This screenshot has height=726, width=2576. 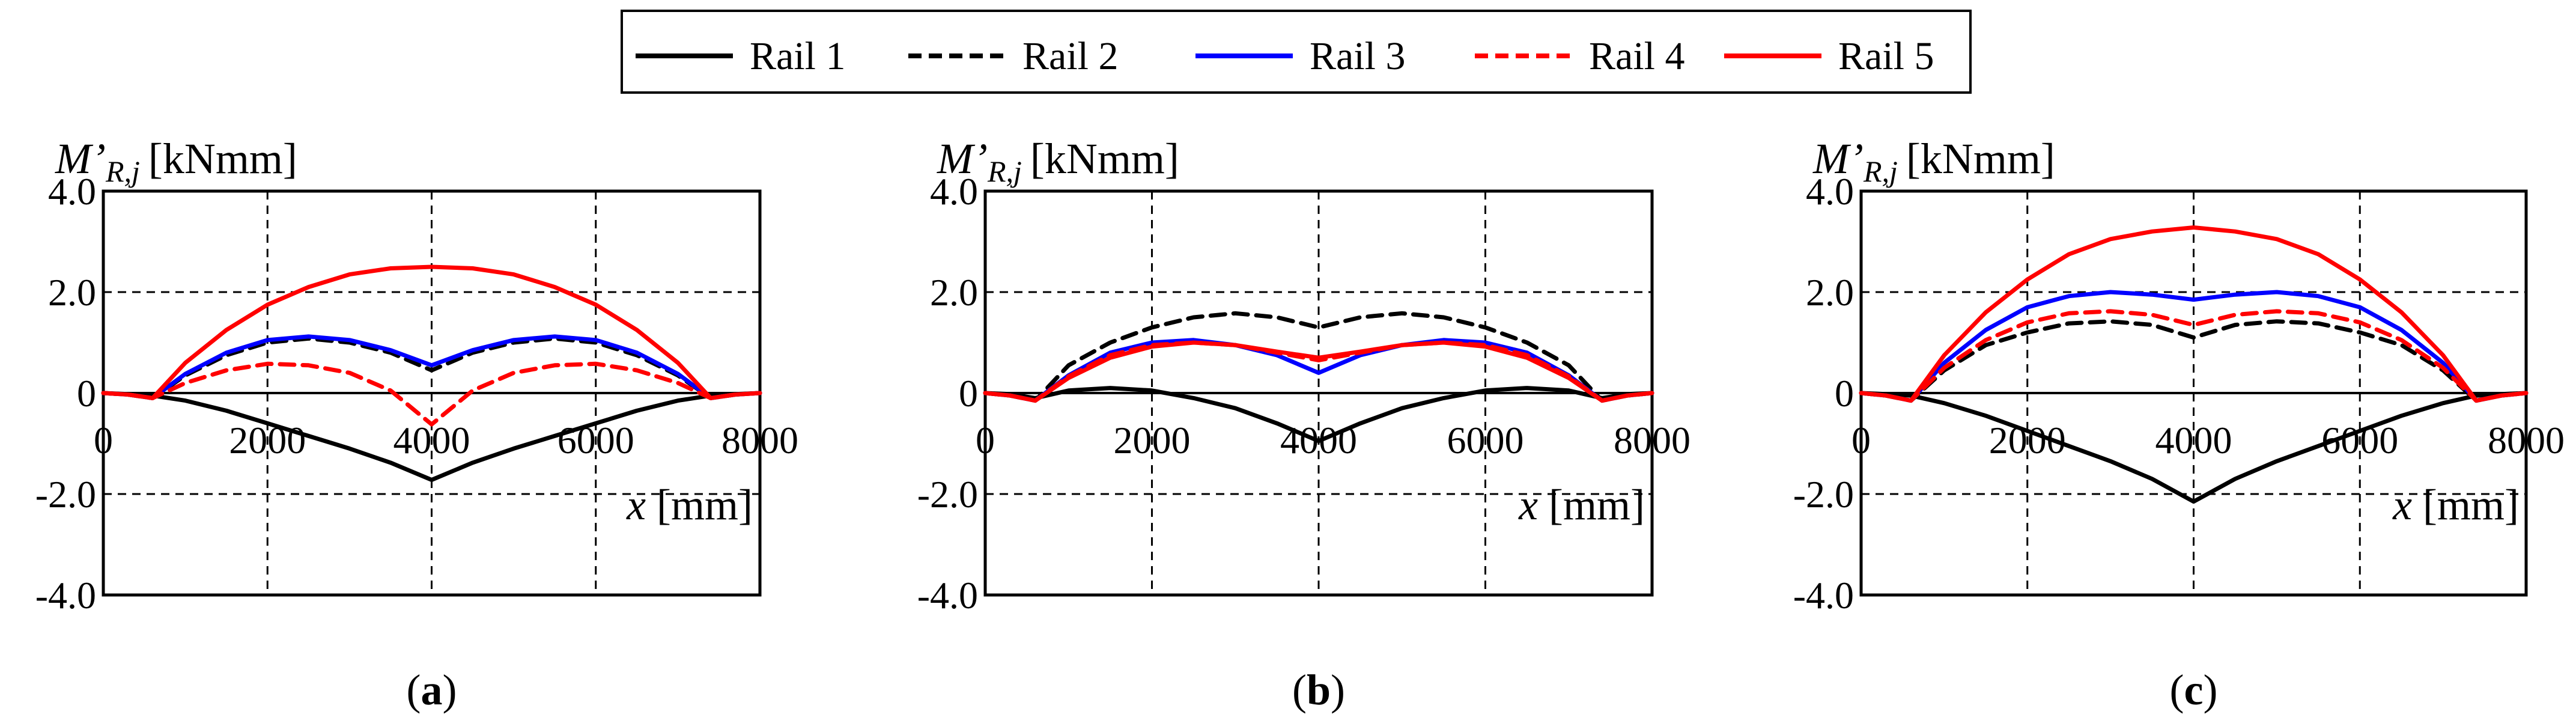 I want to click on panel-label-letter: a, so click(x=432, y=690).